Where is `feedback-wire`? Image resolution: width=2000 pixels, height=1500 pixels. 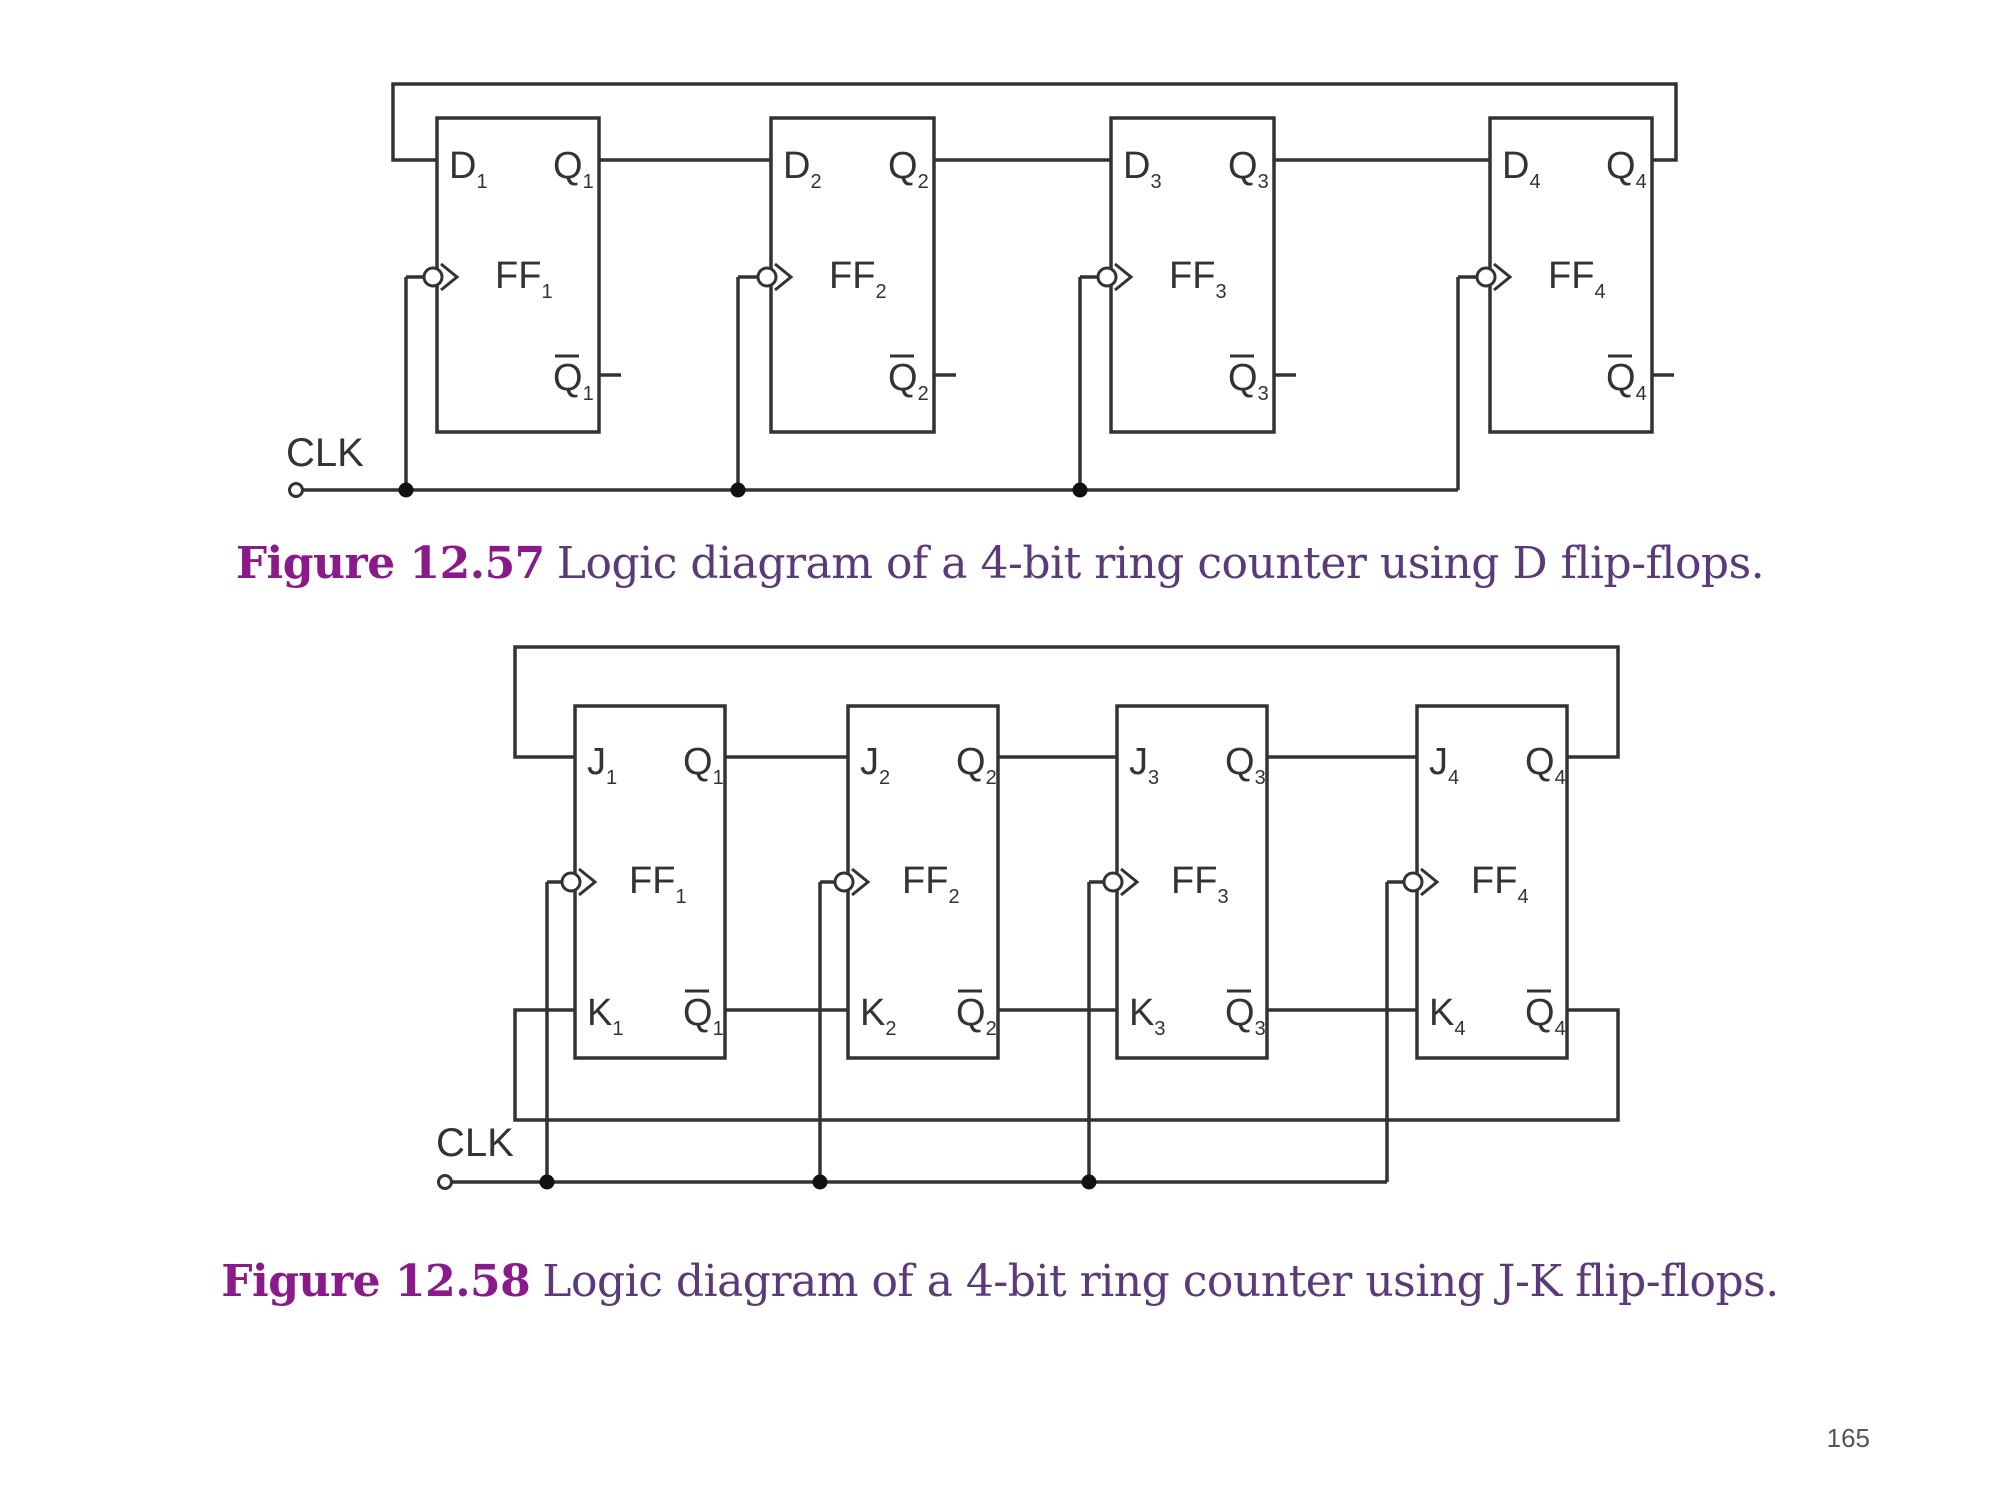
feedback-wire is located at coordinates (1034, 122).